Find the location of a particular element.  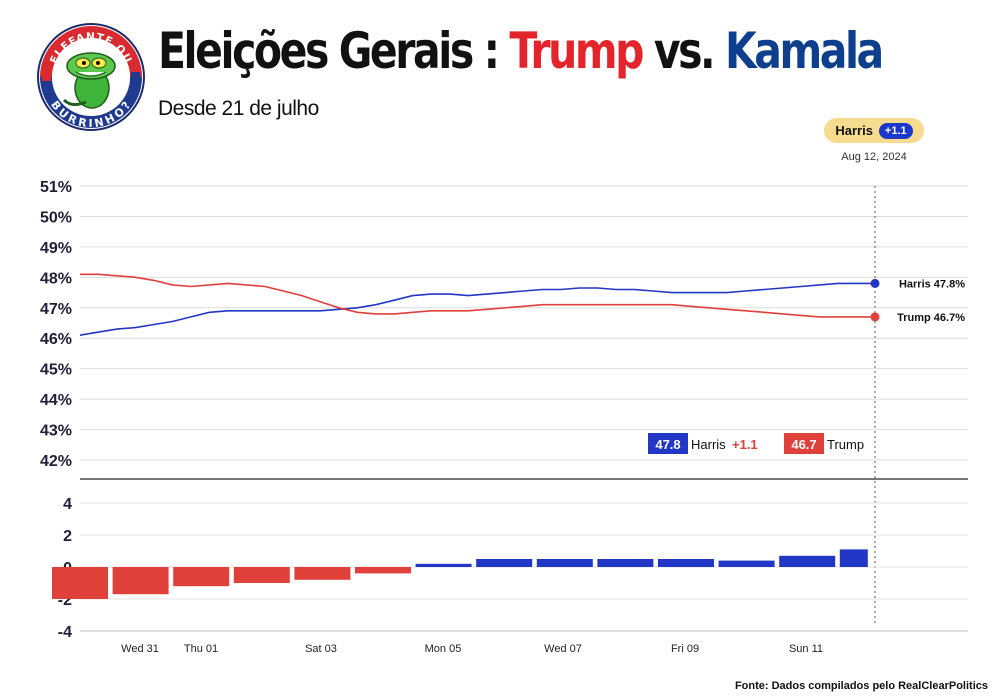

legend-harris-value: 47.8 is located at coordinates (667, 444).